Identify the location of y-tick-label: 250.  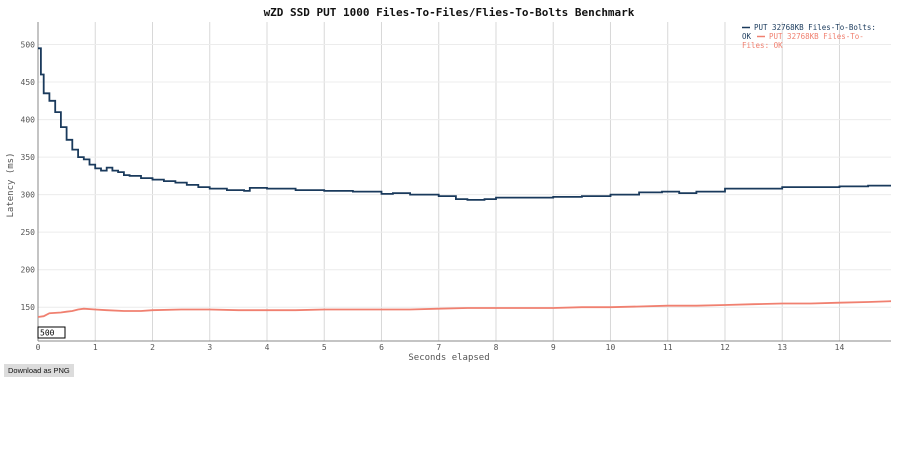
(28, 232).